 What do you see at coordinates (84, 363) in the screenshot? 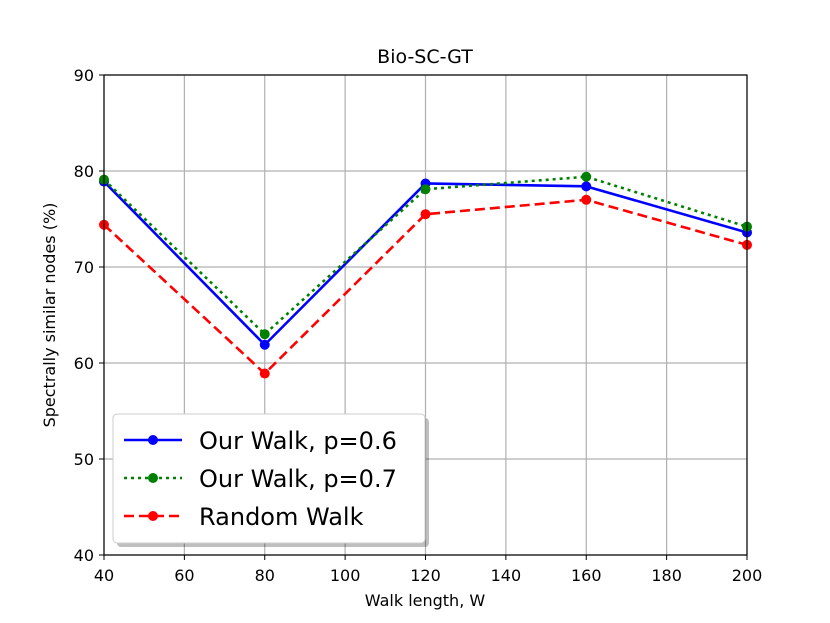
I see `y-tick-label: 60` at bounding box center [84, 363].